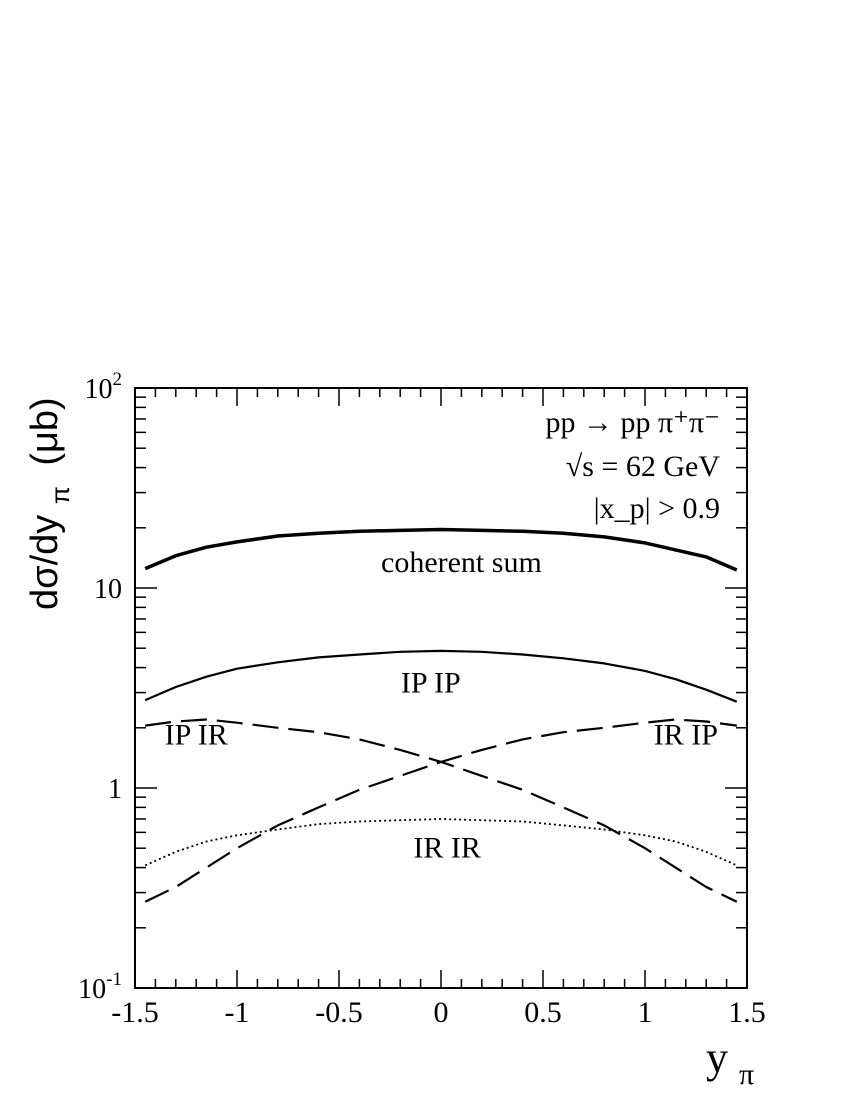 The height and width of the screenshot is (1100, 850). I want to click on x-tick-label: -1, so click(237, 1012).